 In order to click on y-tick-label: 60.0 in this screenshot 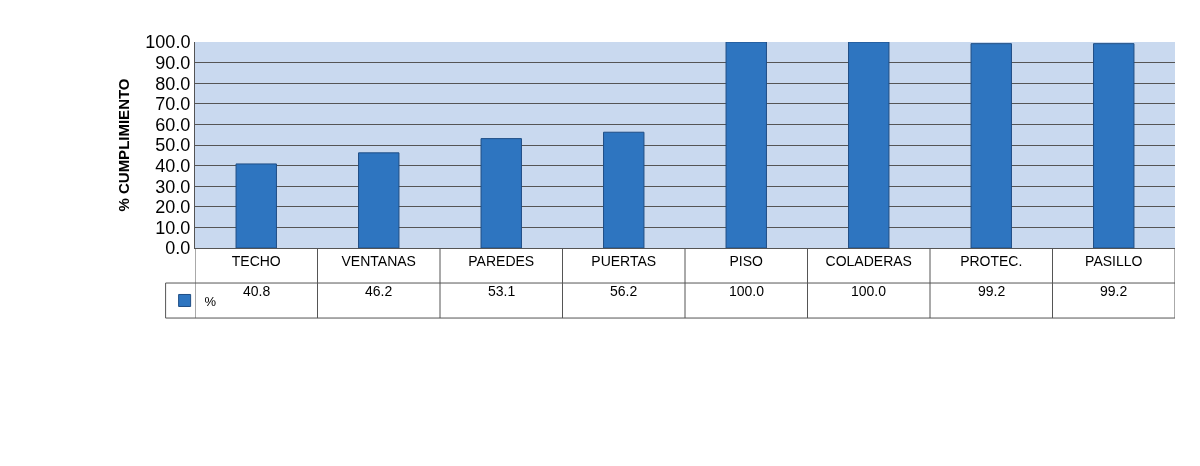, I will do `click(173, 124)`.